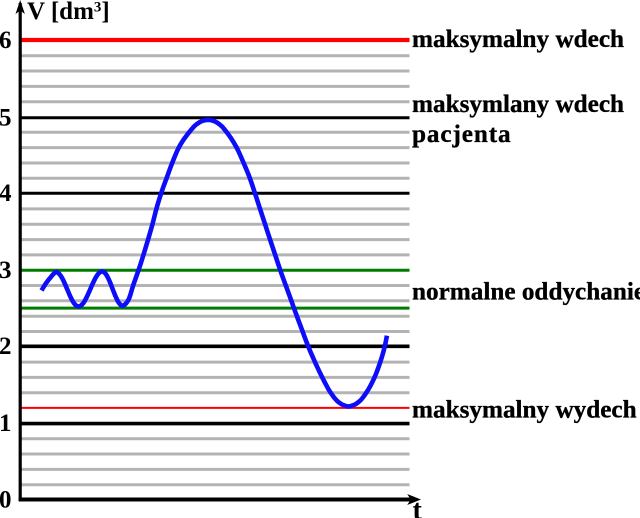  I want to click on svg-text: 2, so click(6, 346).